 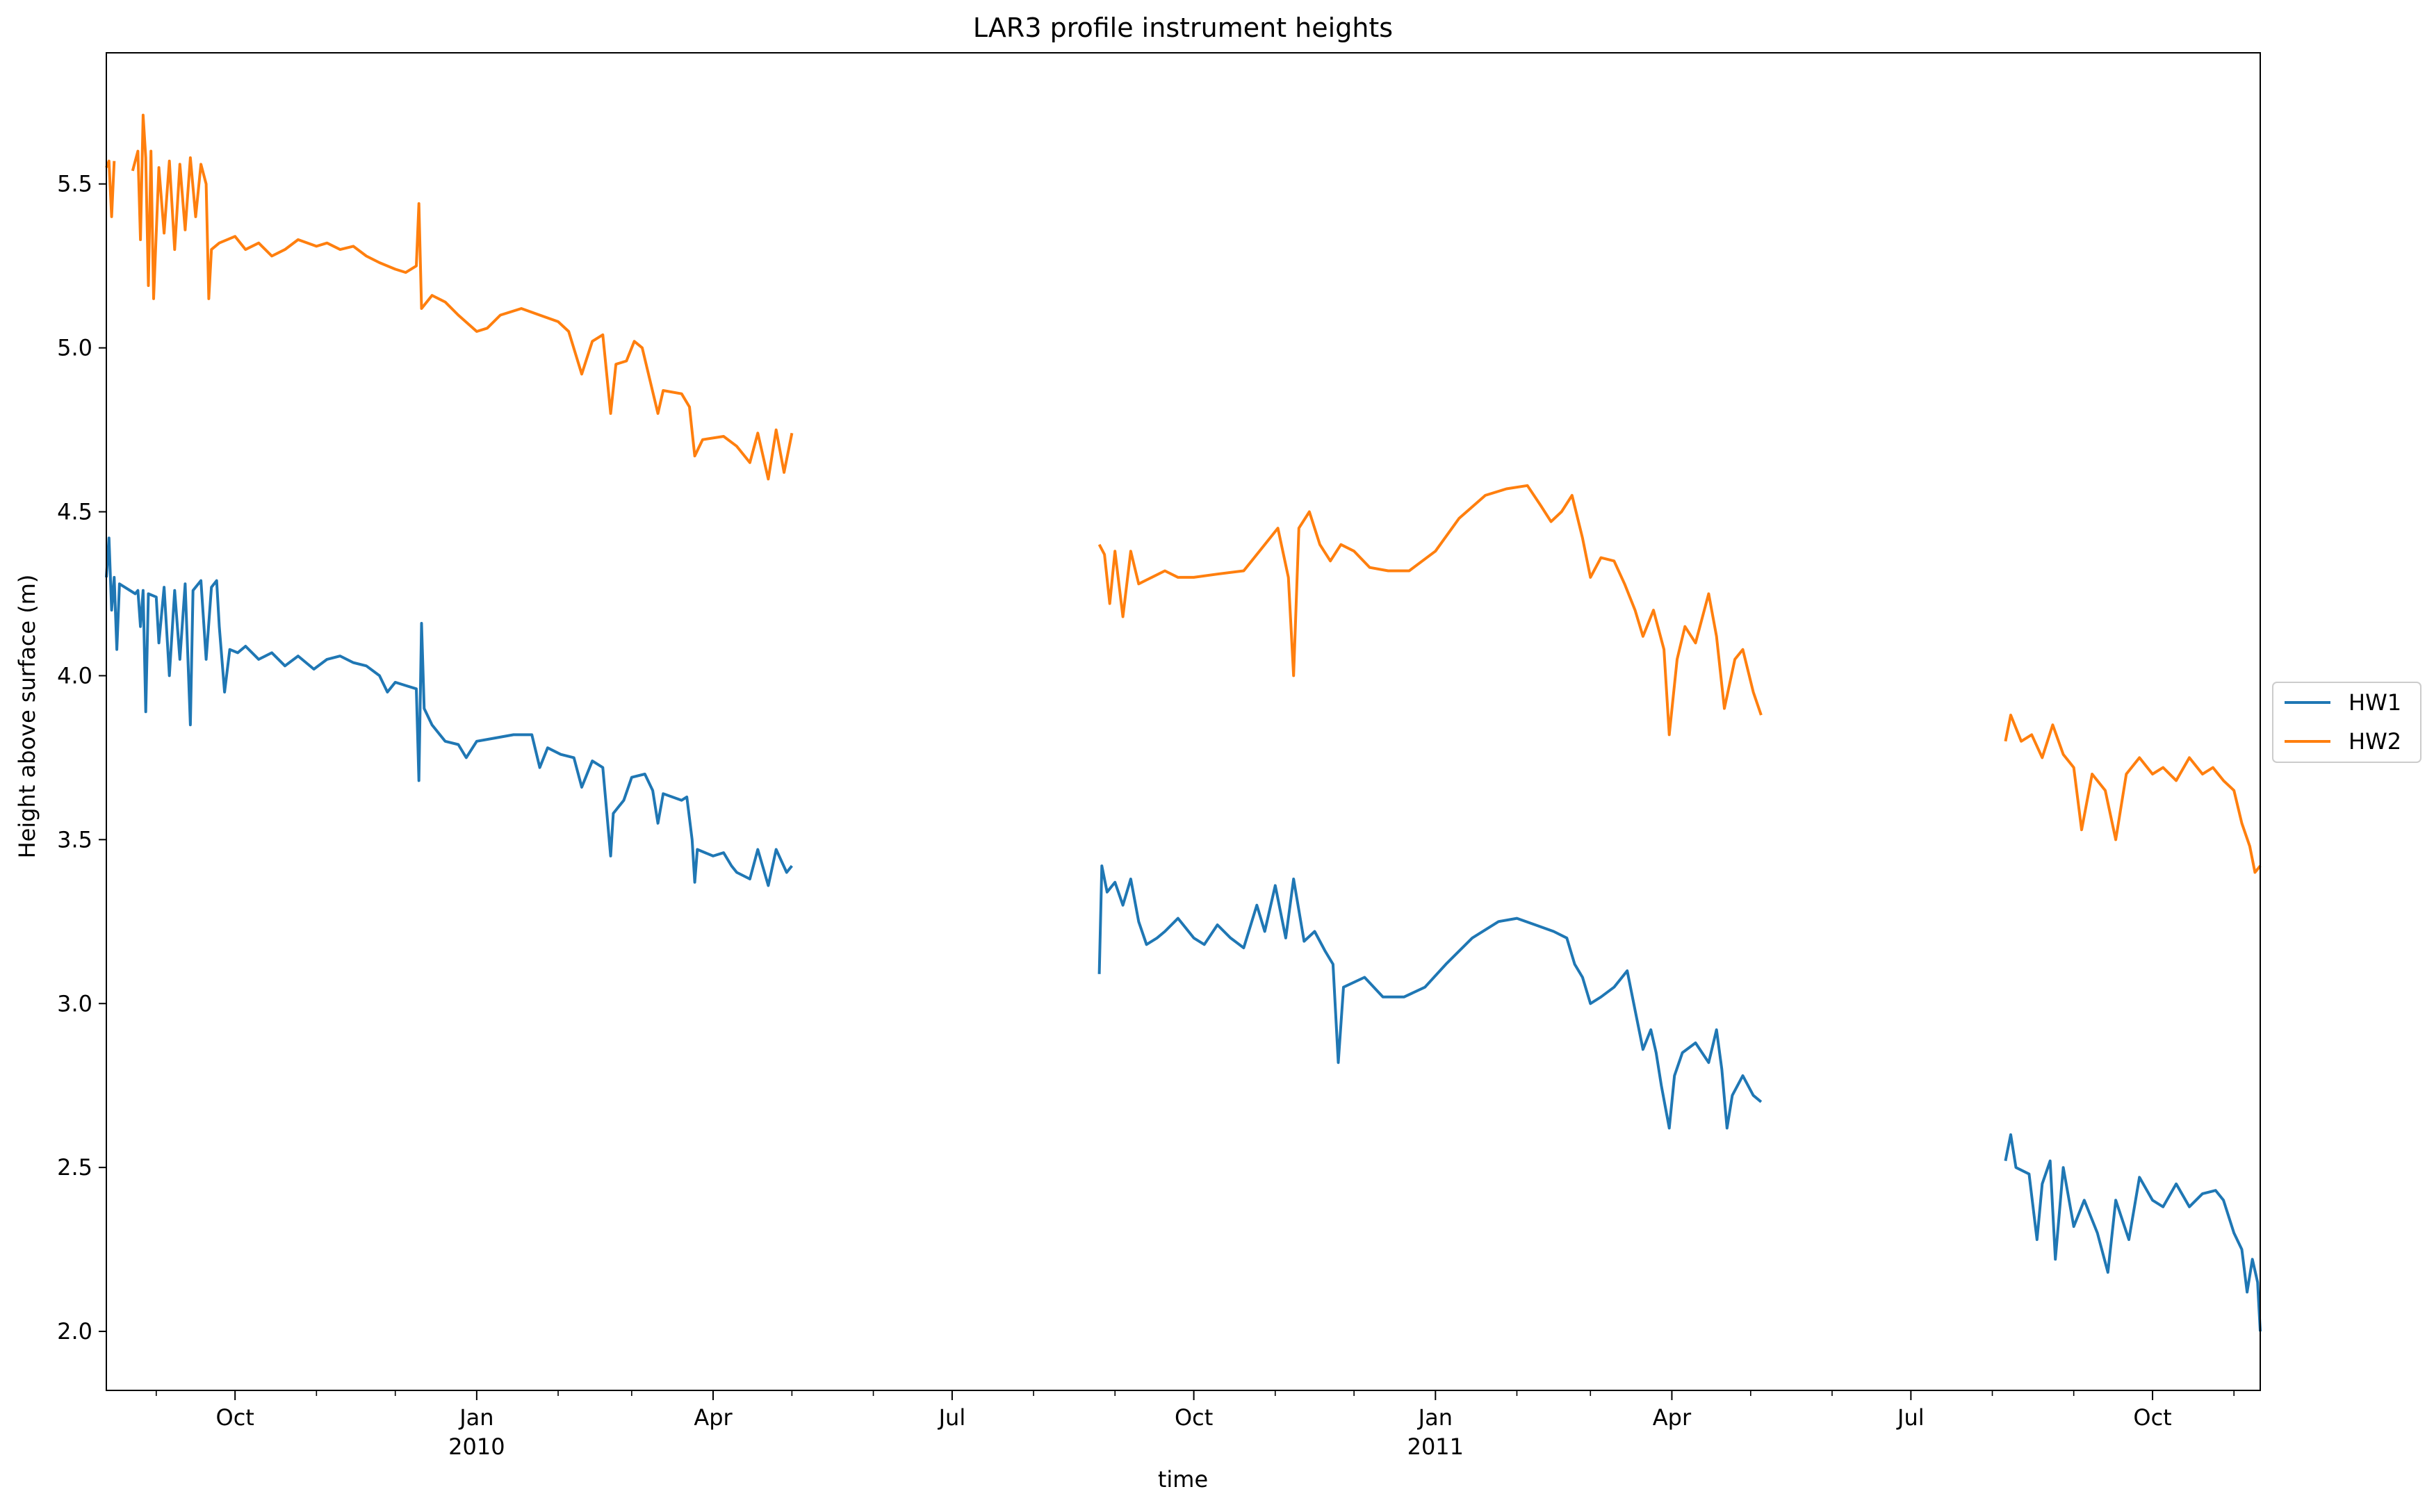 What do you see at coordinates (74, 1331) in the screenshot?
I see `y-tick-label: 2.0` at bounding box center [74, 1331].